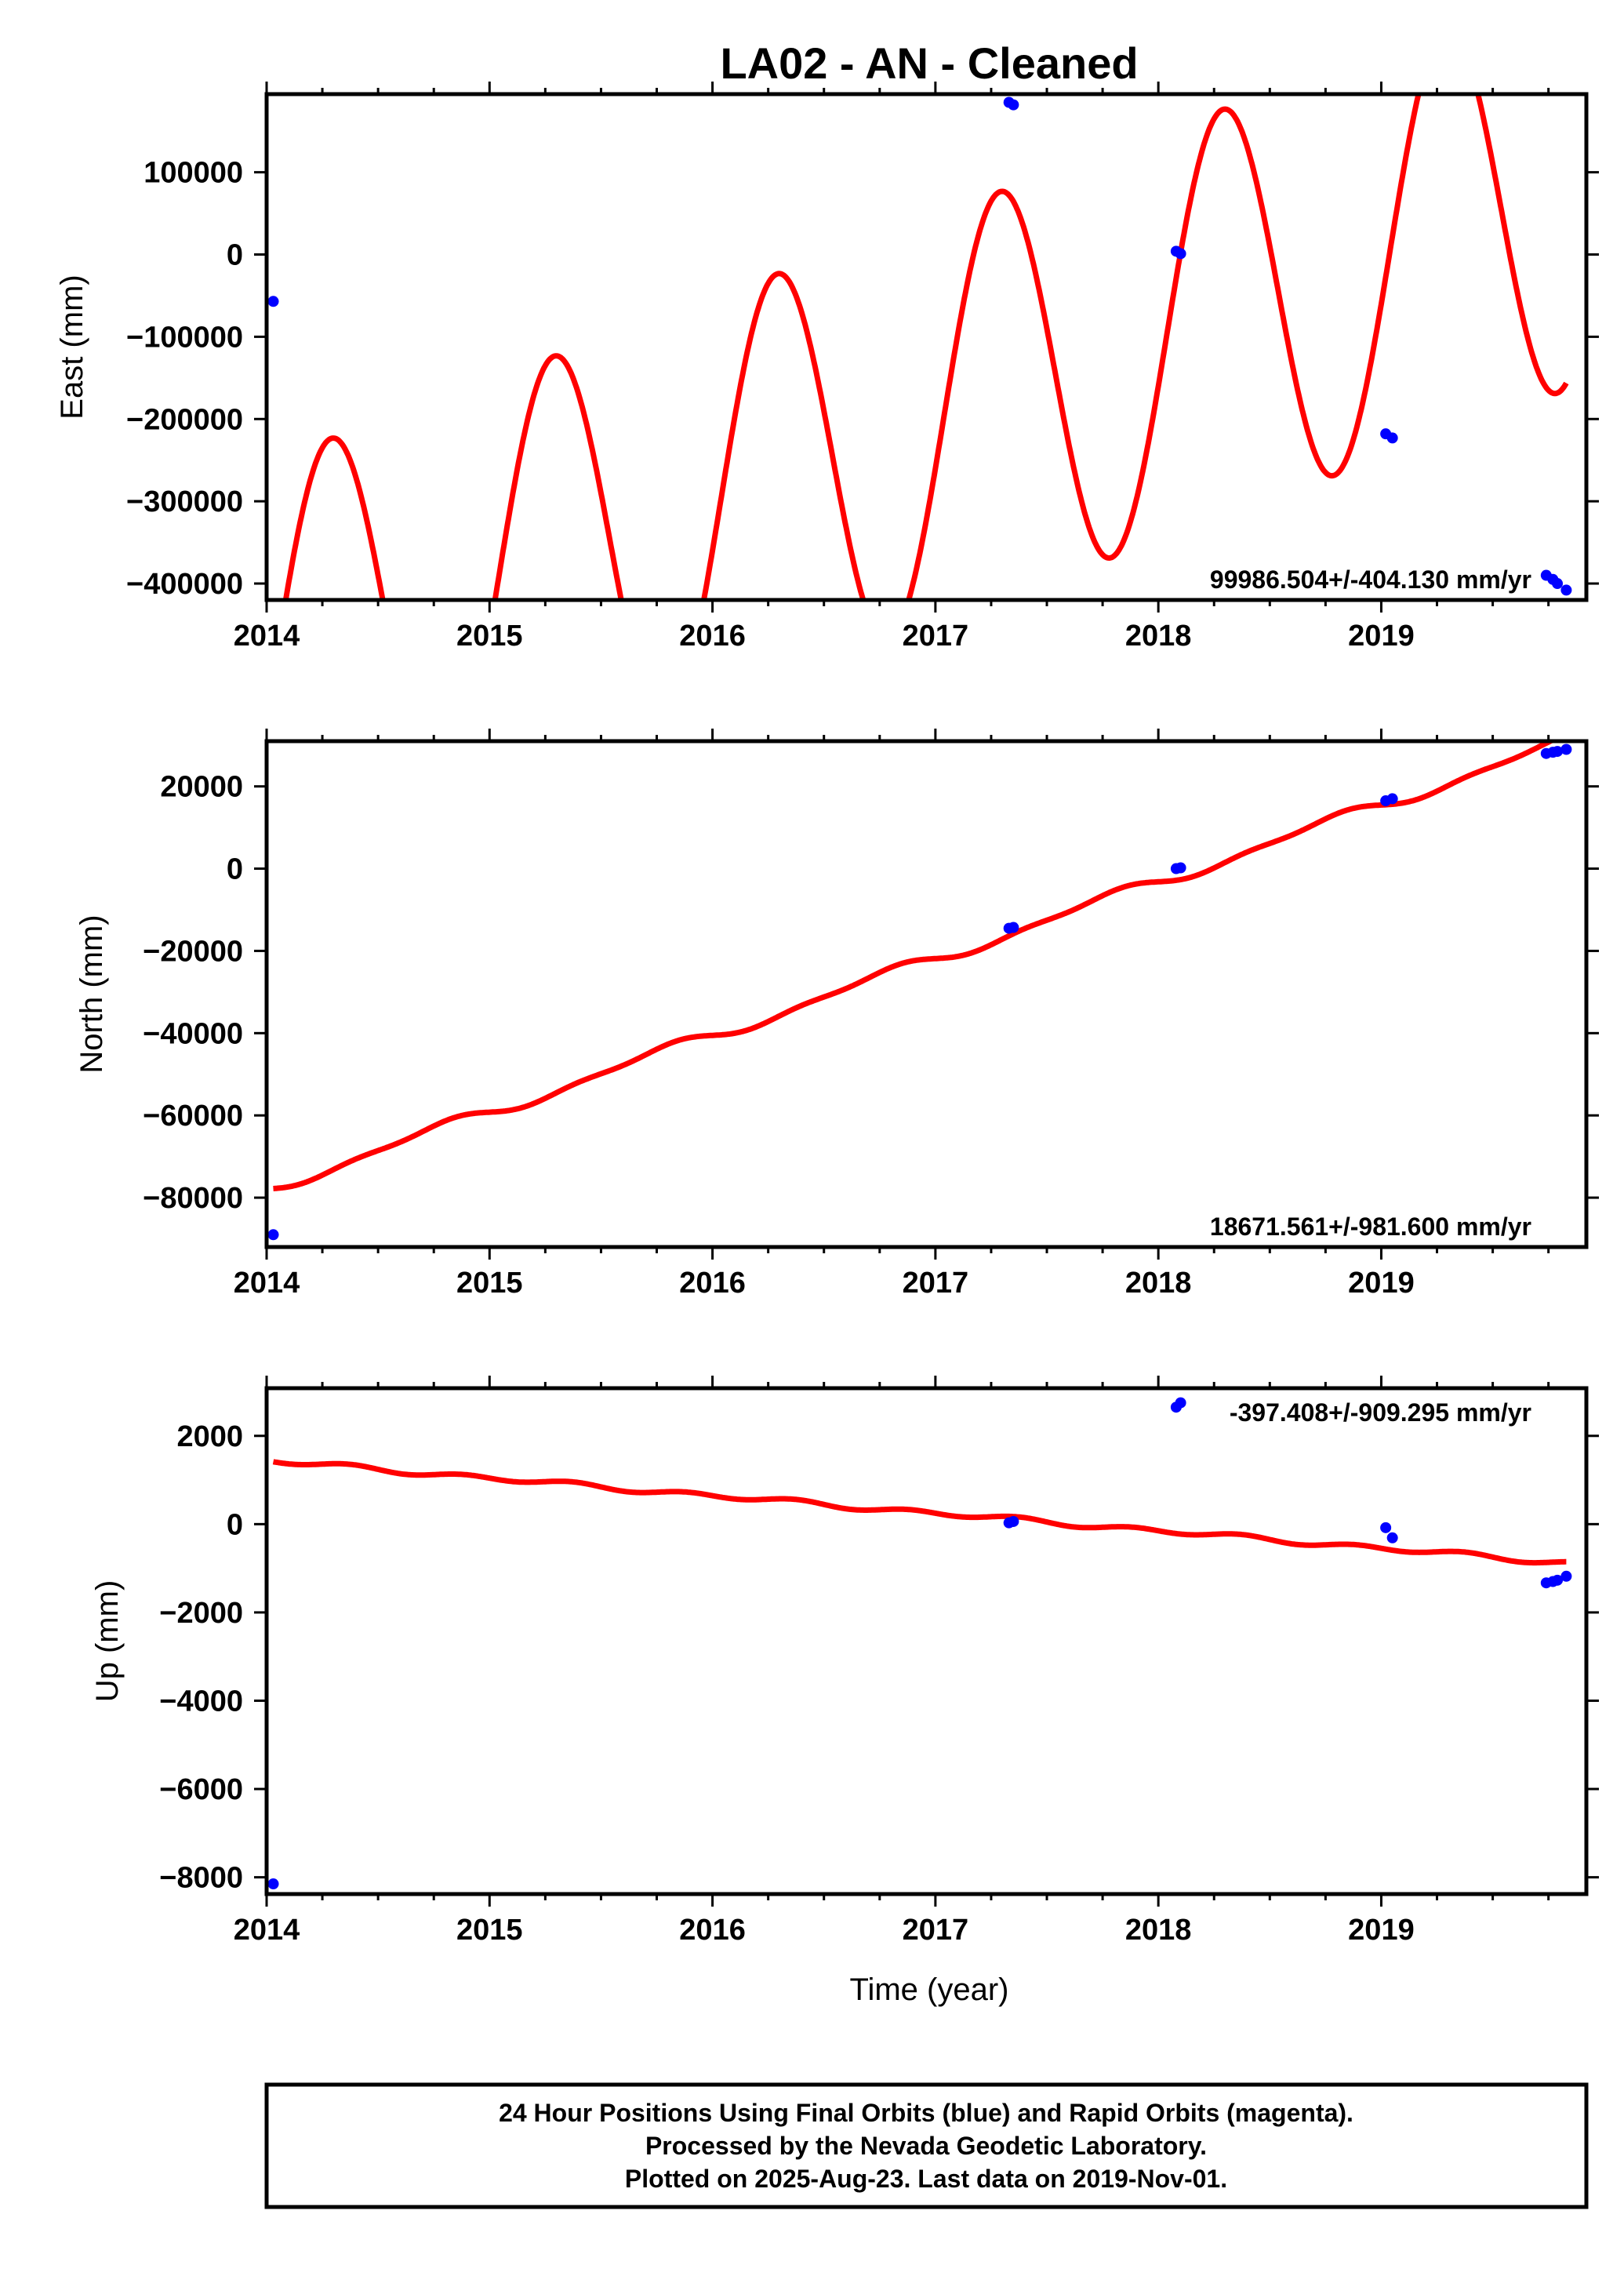 The image size is (1624, 2276). I want to click on y-tick-label: −200000, so click(185, 419).